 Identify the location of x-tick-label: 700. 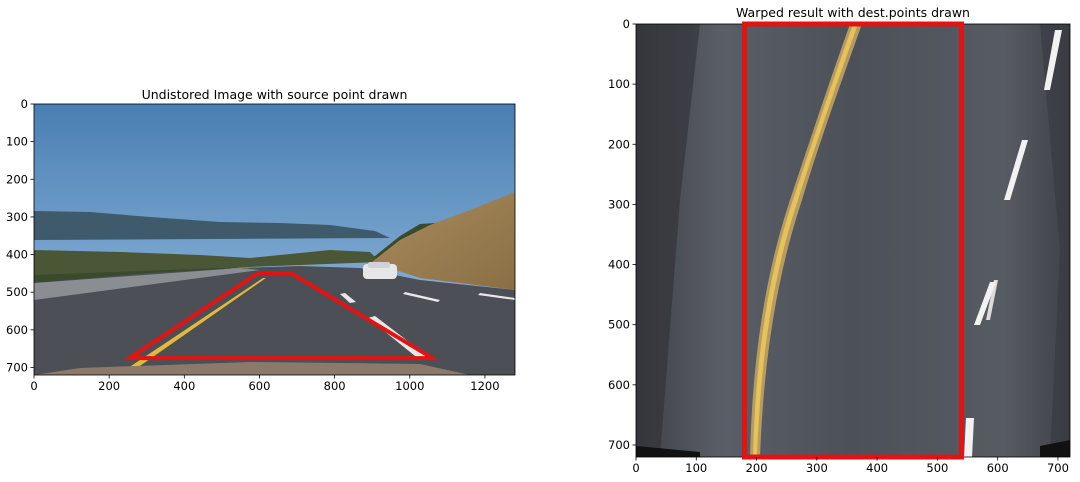
(1058, 468).